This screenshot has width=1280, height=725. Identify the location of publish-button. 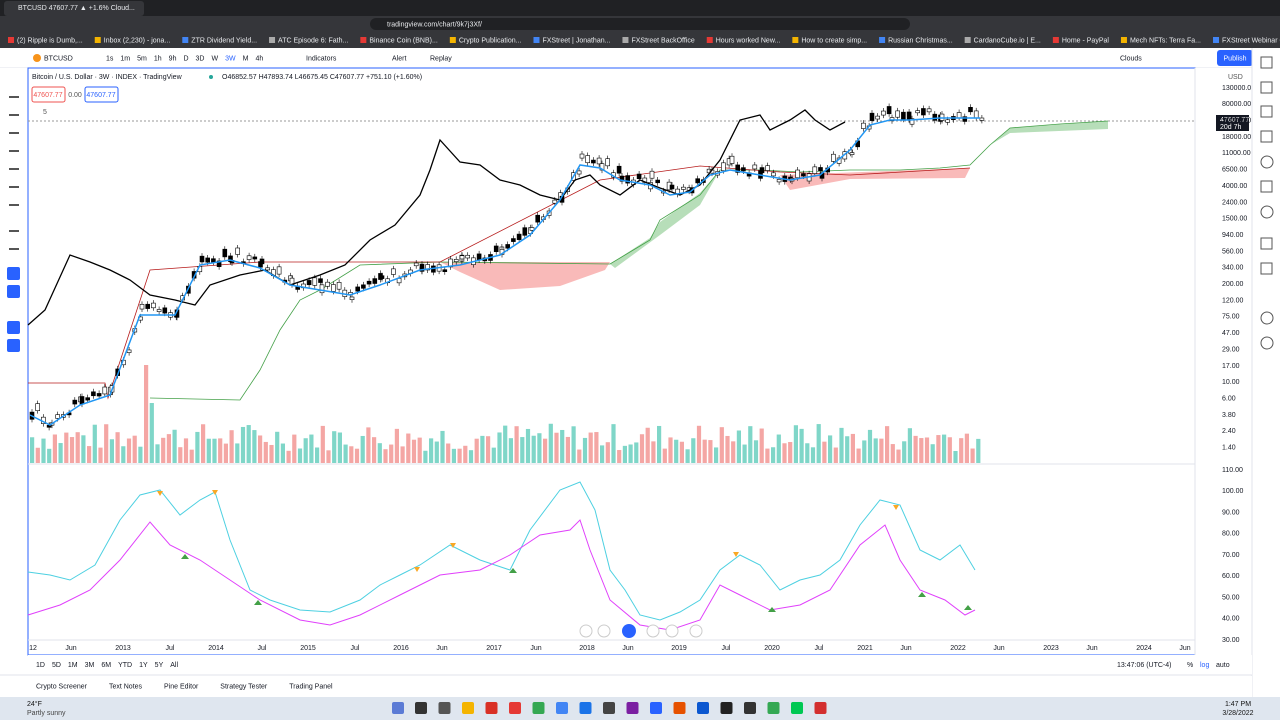
(1235, 58).